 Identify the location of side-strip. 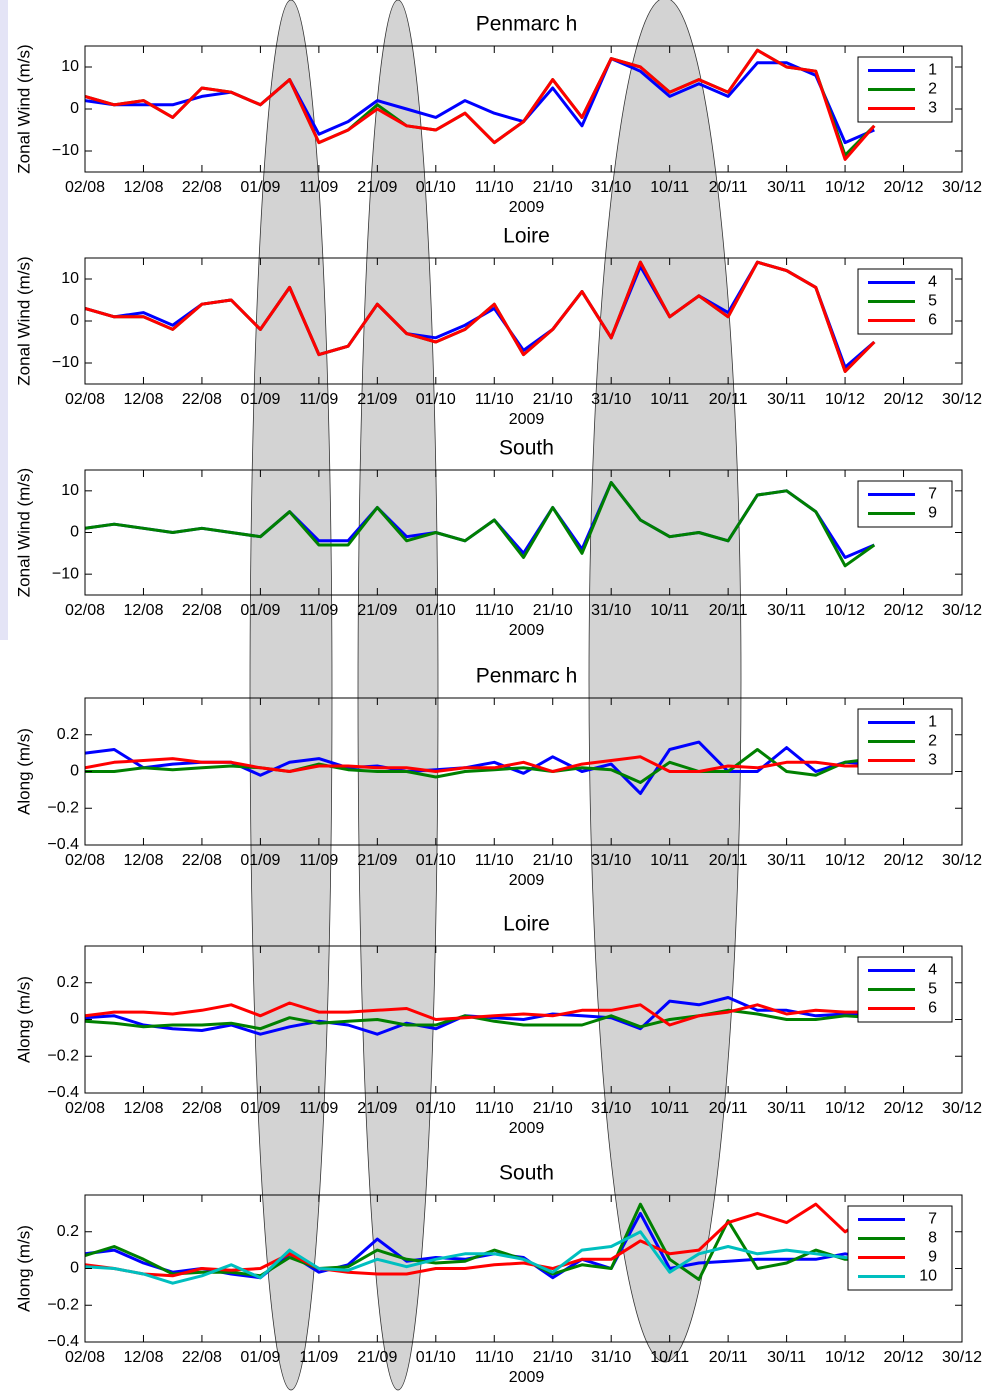
(4, 320).